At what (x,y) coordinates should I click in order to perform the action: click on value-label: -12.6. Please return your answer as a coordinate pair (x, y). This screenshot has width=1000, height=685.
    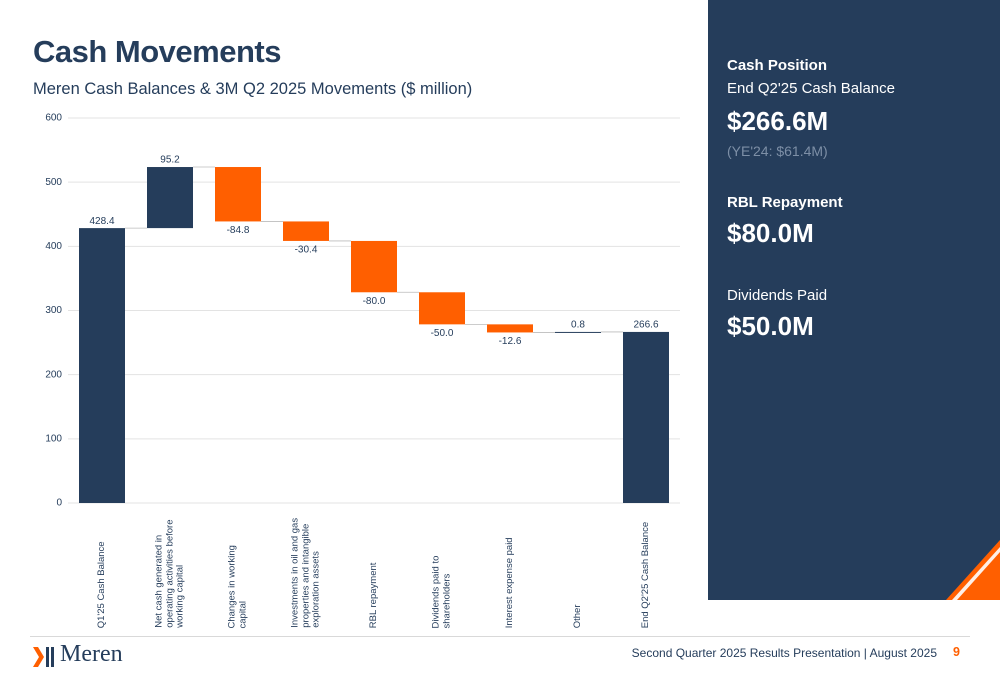
    Looking at the image, I should click on (510, 341).